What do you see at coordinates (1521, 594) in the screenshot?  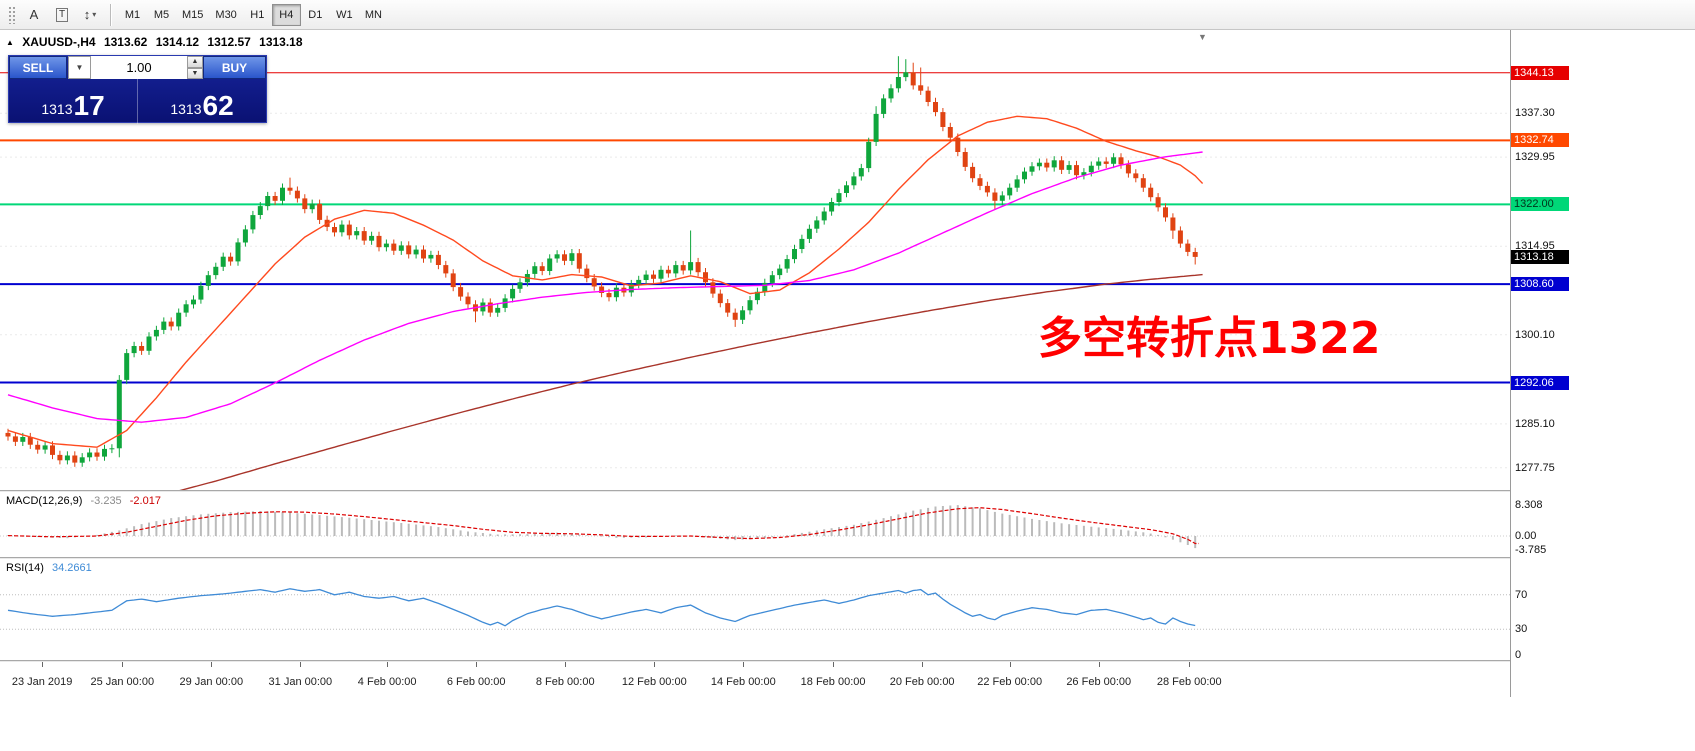 I see `rsi-axis-label: 70` at bounding box center [1521, 594].